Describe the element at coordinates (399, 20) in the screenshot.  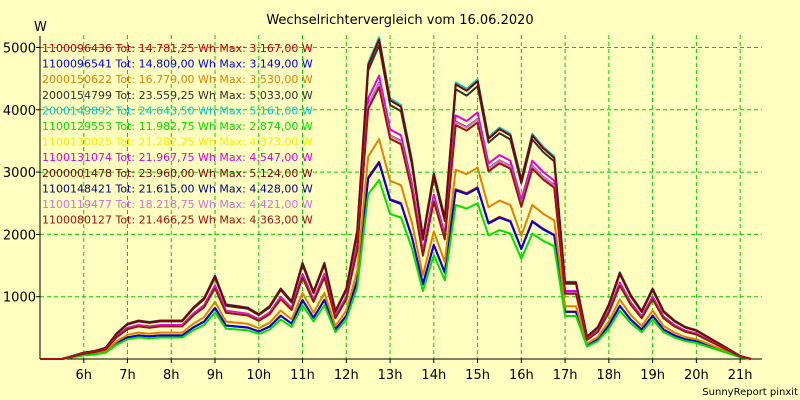
I see `chart-title: Wechselrichtervergleich vom 16.06.2020` at that location.